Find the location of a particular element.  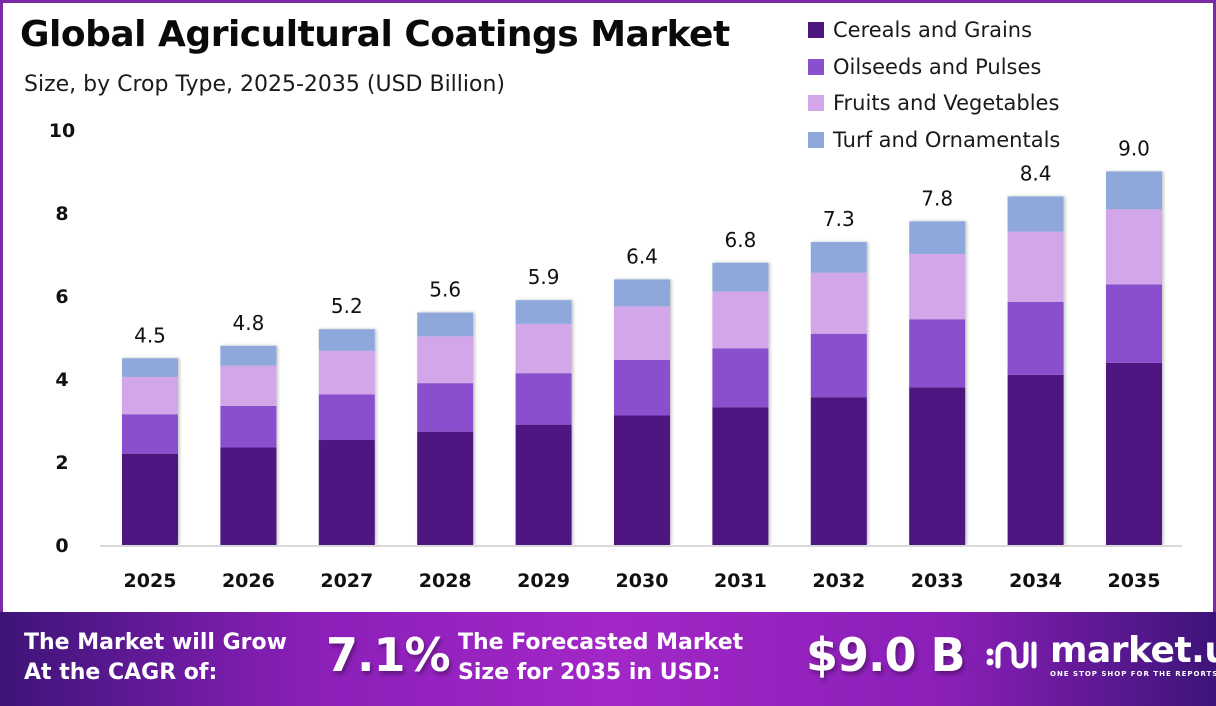

total-data-label: 9.0 is located at coordinates (1134, 149).